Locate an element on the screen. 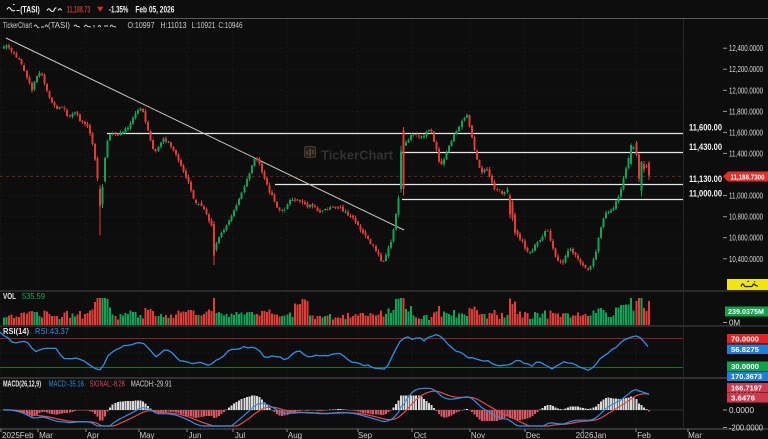  svg-text: Oct is located at coordinates (420, 435).